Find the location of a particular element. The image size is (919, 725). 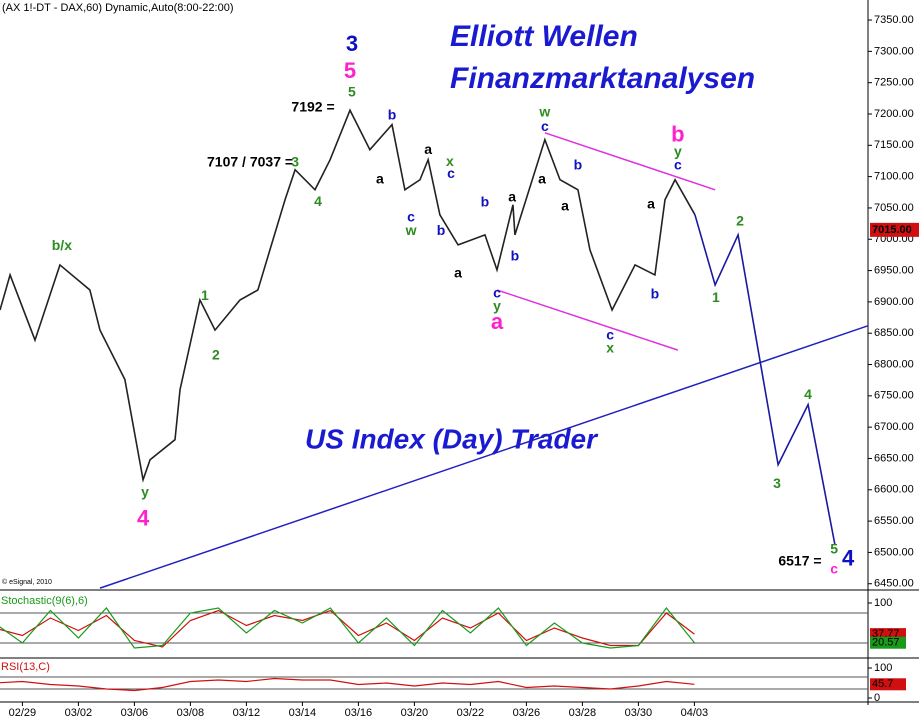

x-tick-label: 03/16 is located at coordinates (359, 713).